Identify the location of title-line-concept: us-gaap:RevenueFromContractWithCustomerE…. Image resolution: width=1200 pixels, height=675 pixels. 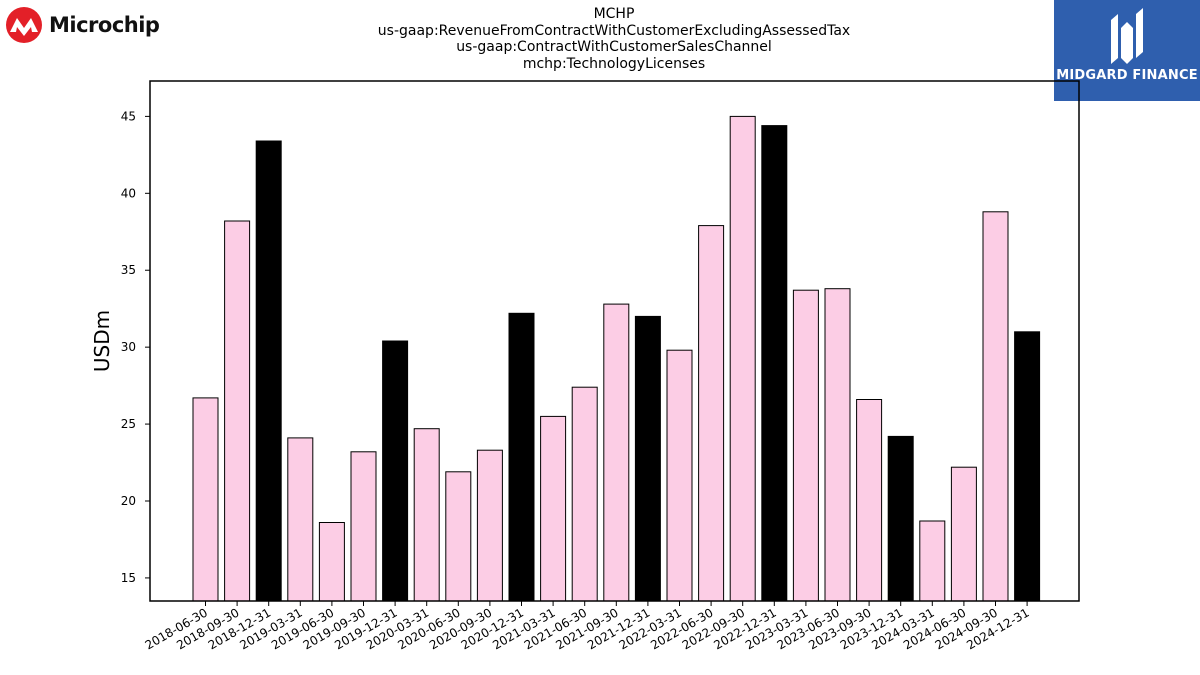
(614, 30).